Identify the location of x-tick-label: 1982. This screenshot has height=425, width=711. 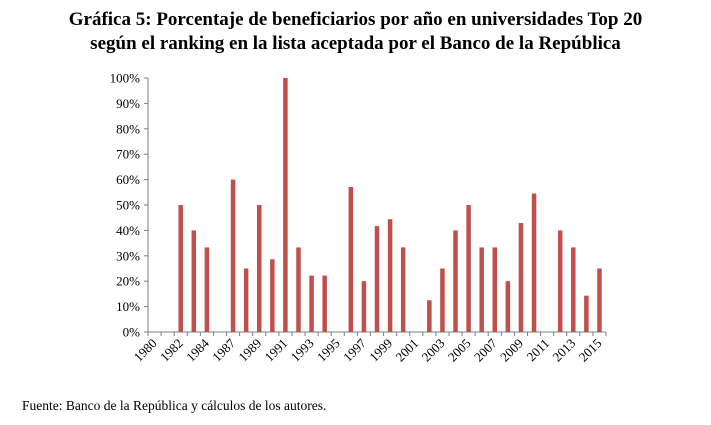
(171, 350).